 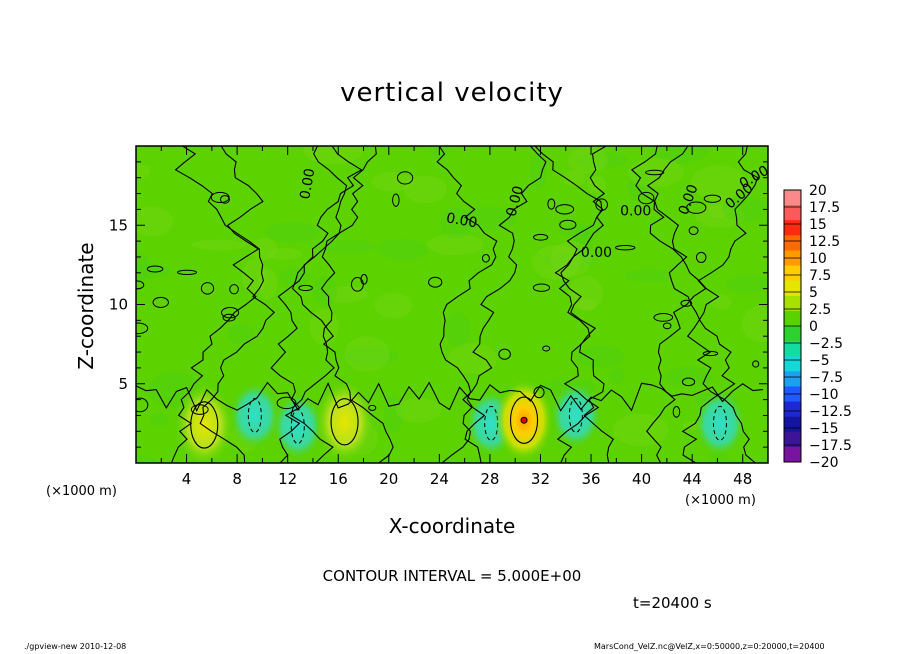 What do you see at coordinates (439, 479) in the screenshot?
I see `x-tick-label: 24` at bounding box center [439, 479].